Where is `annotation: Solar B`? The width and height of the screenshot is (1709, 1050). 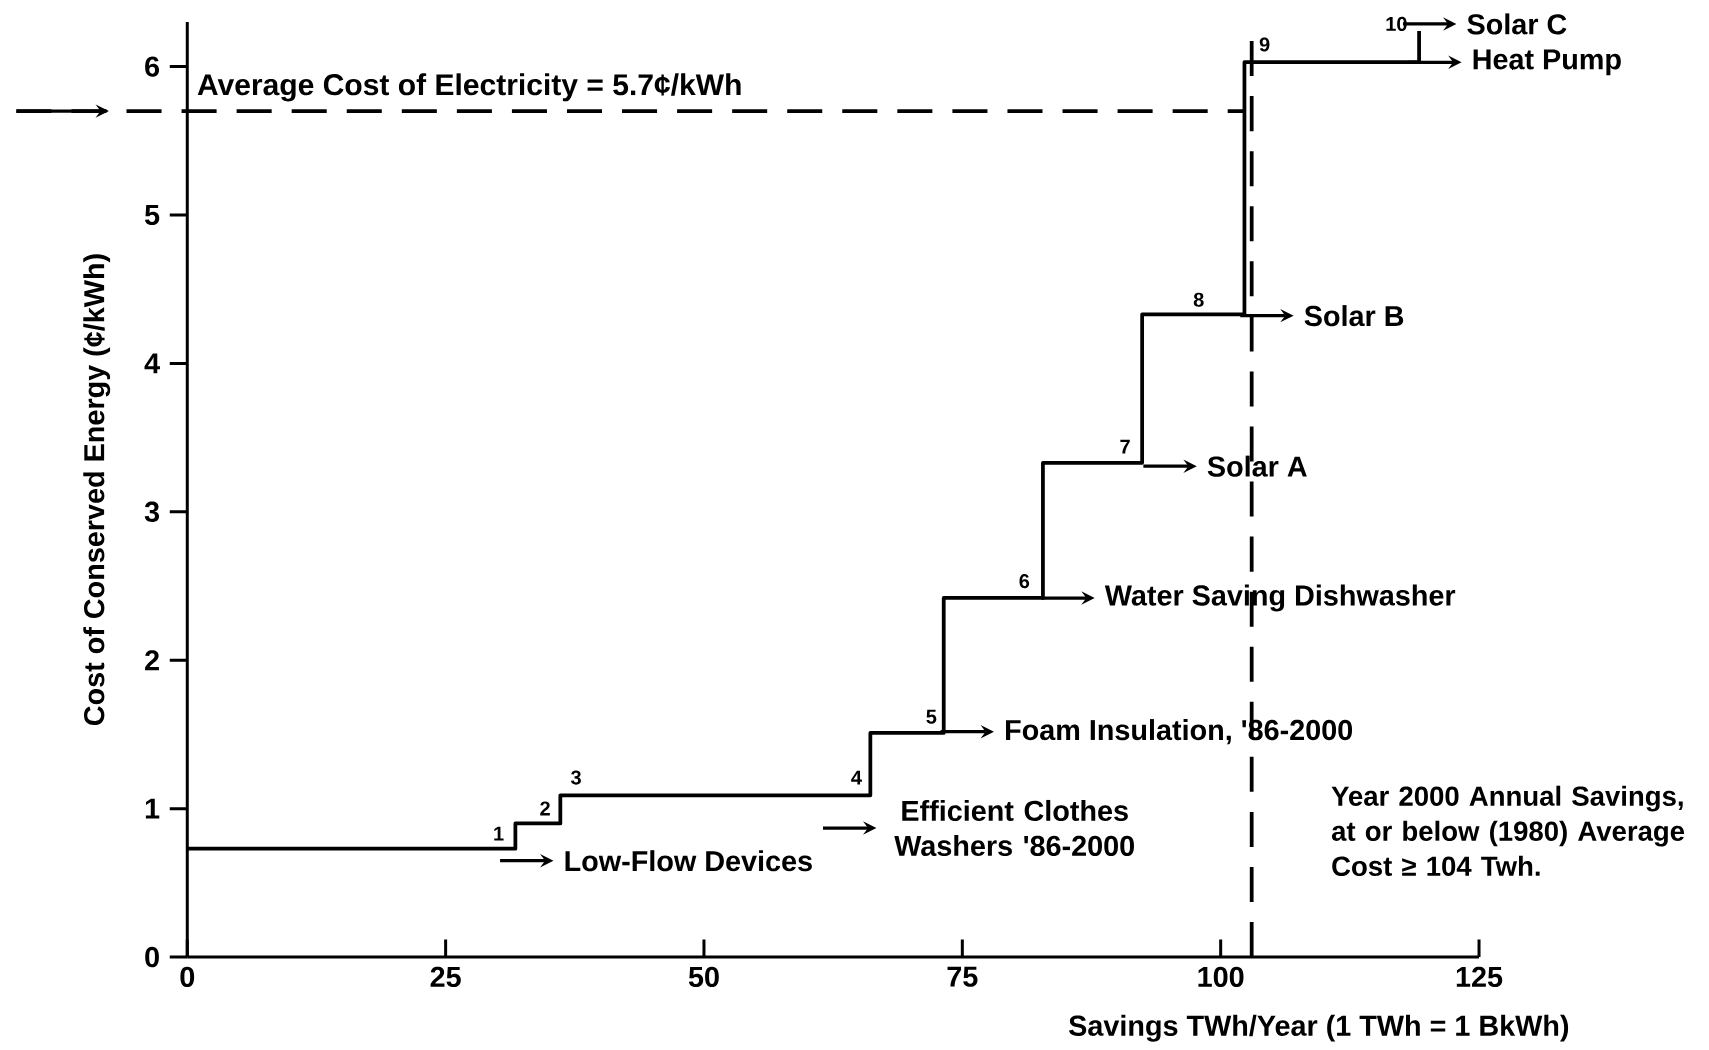
annotation: Solar B is located at coordinates (1354, 315).